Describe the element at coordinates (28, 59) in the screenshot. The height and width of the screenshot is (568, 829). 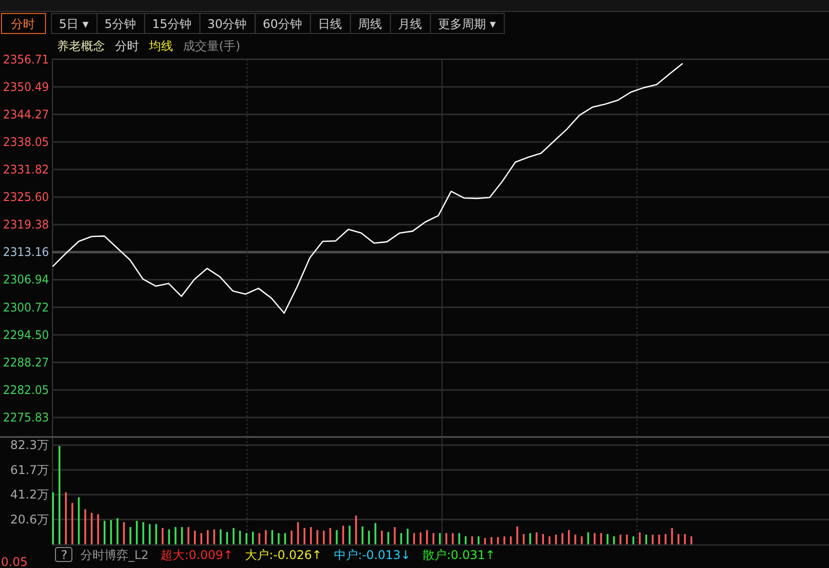
I see `y-tick-label: 2356.71` at that location.